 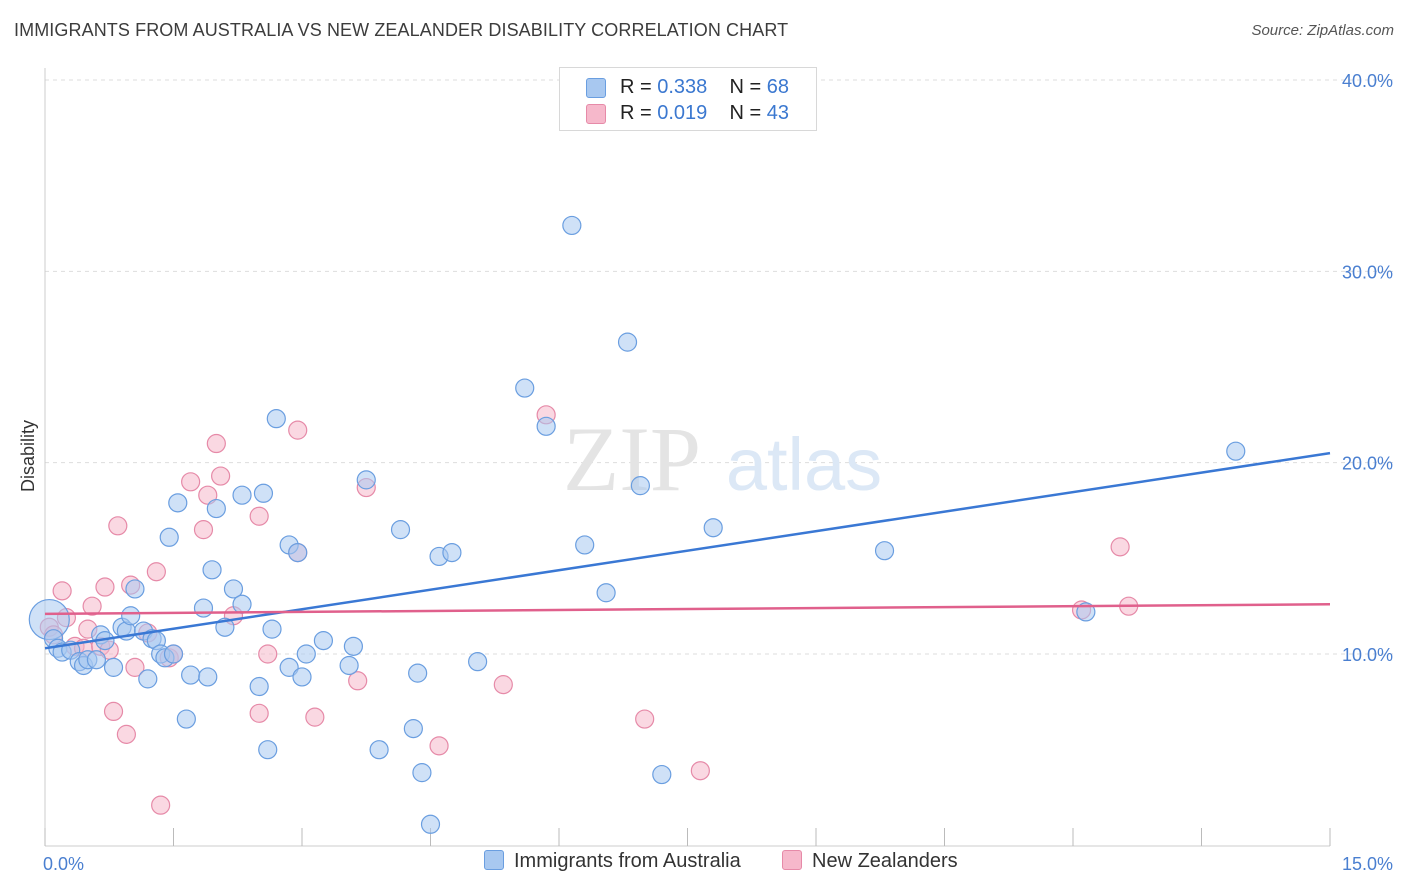 What do you see at coordinates (63, 864) in the screenshot?
I see `x-tick-label: 0.0%` at bounding box center [63, 864].